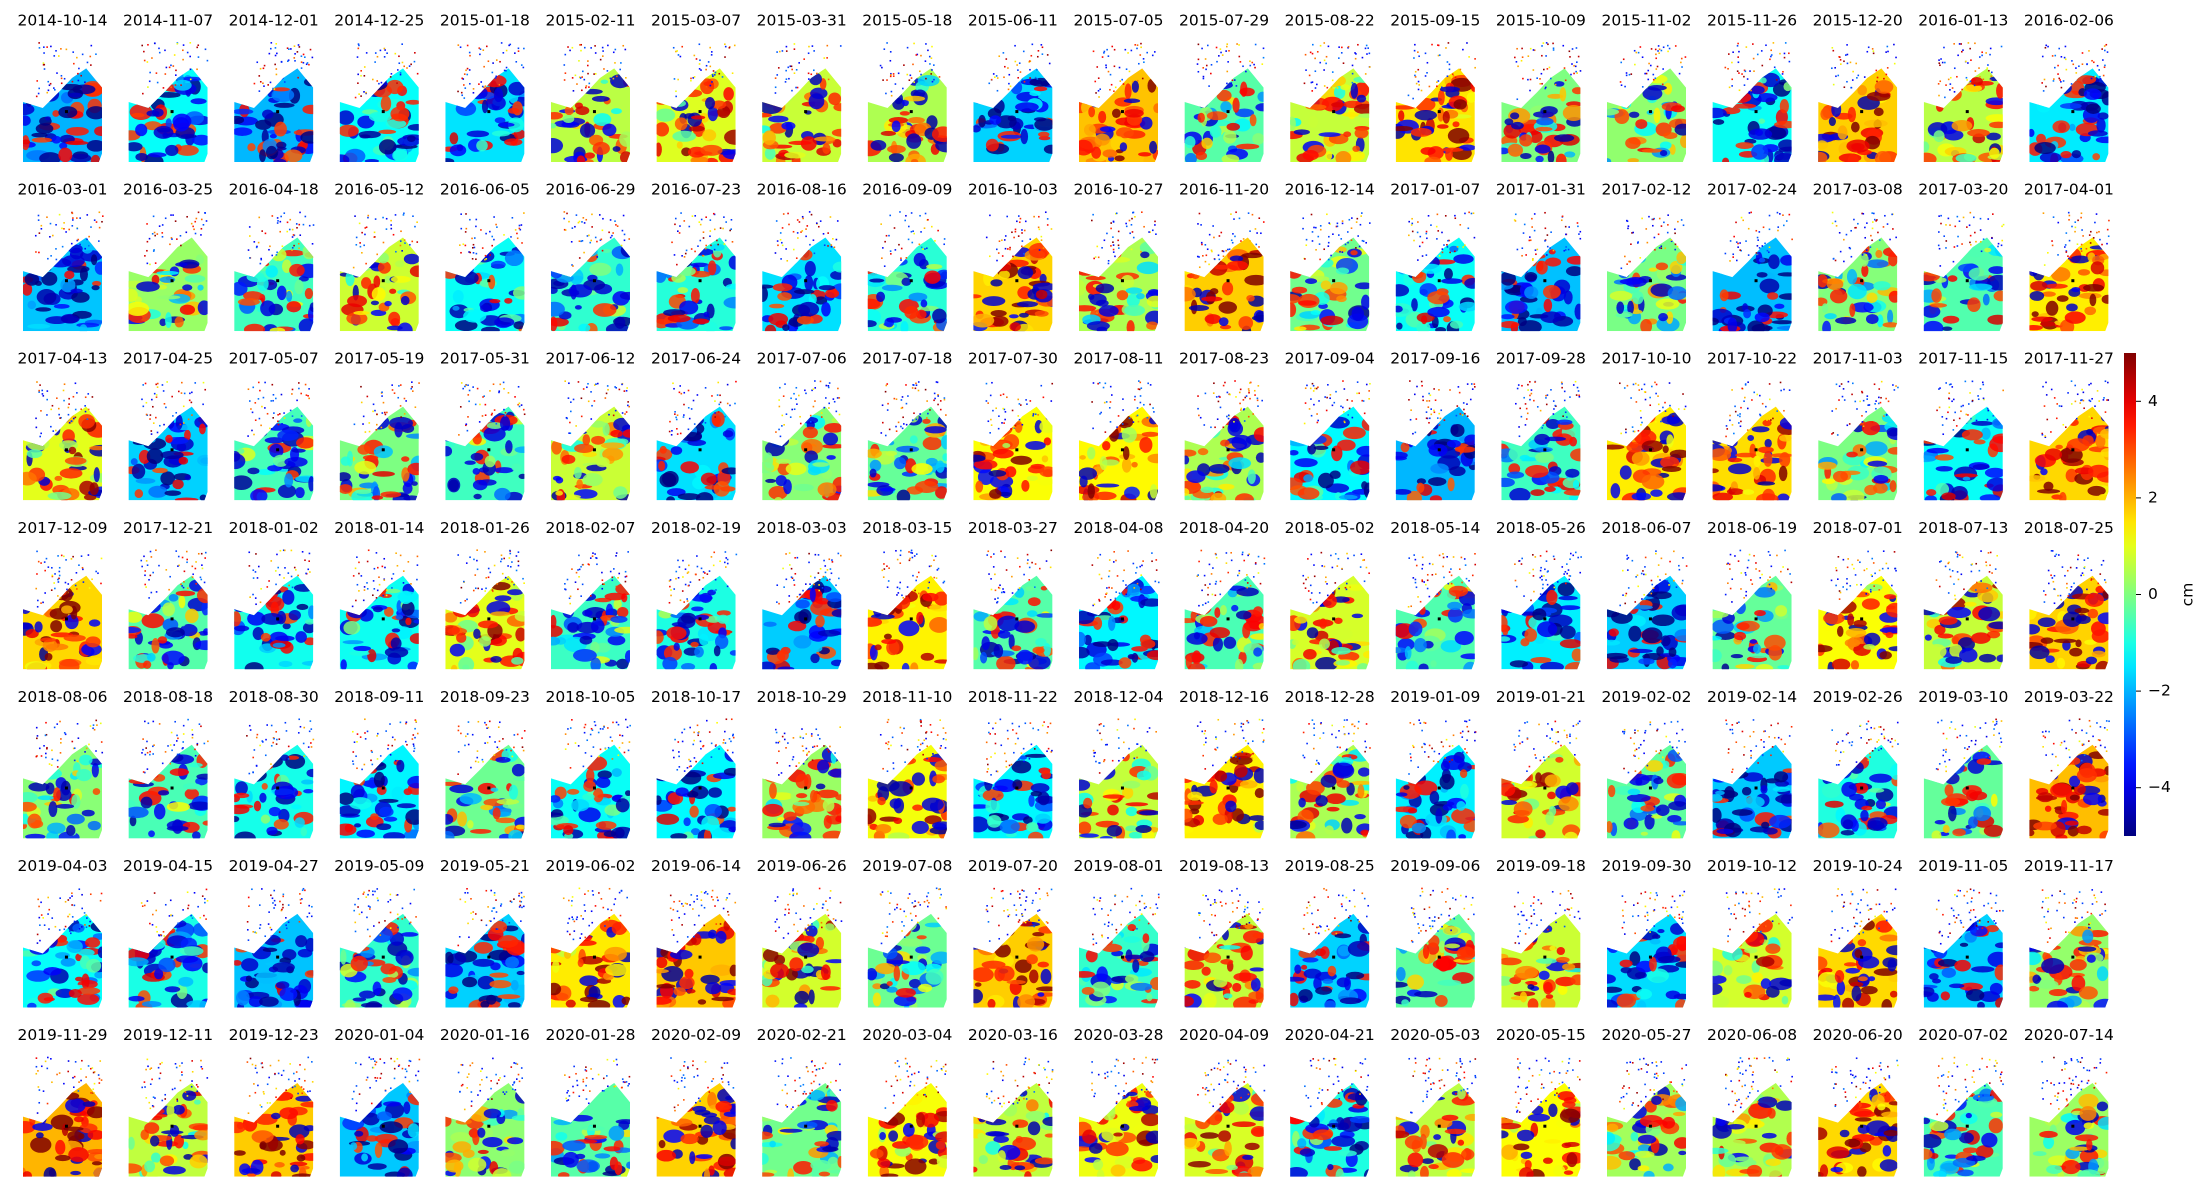 The image size is (2202, 1185). What do you see at coordinates (485, 21) in the screenshot?
I see `panel-title: 2015-01-18` at bounding box center [485, 21].